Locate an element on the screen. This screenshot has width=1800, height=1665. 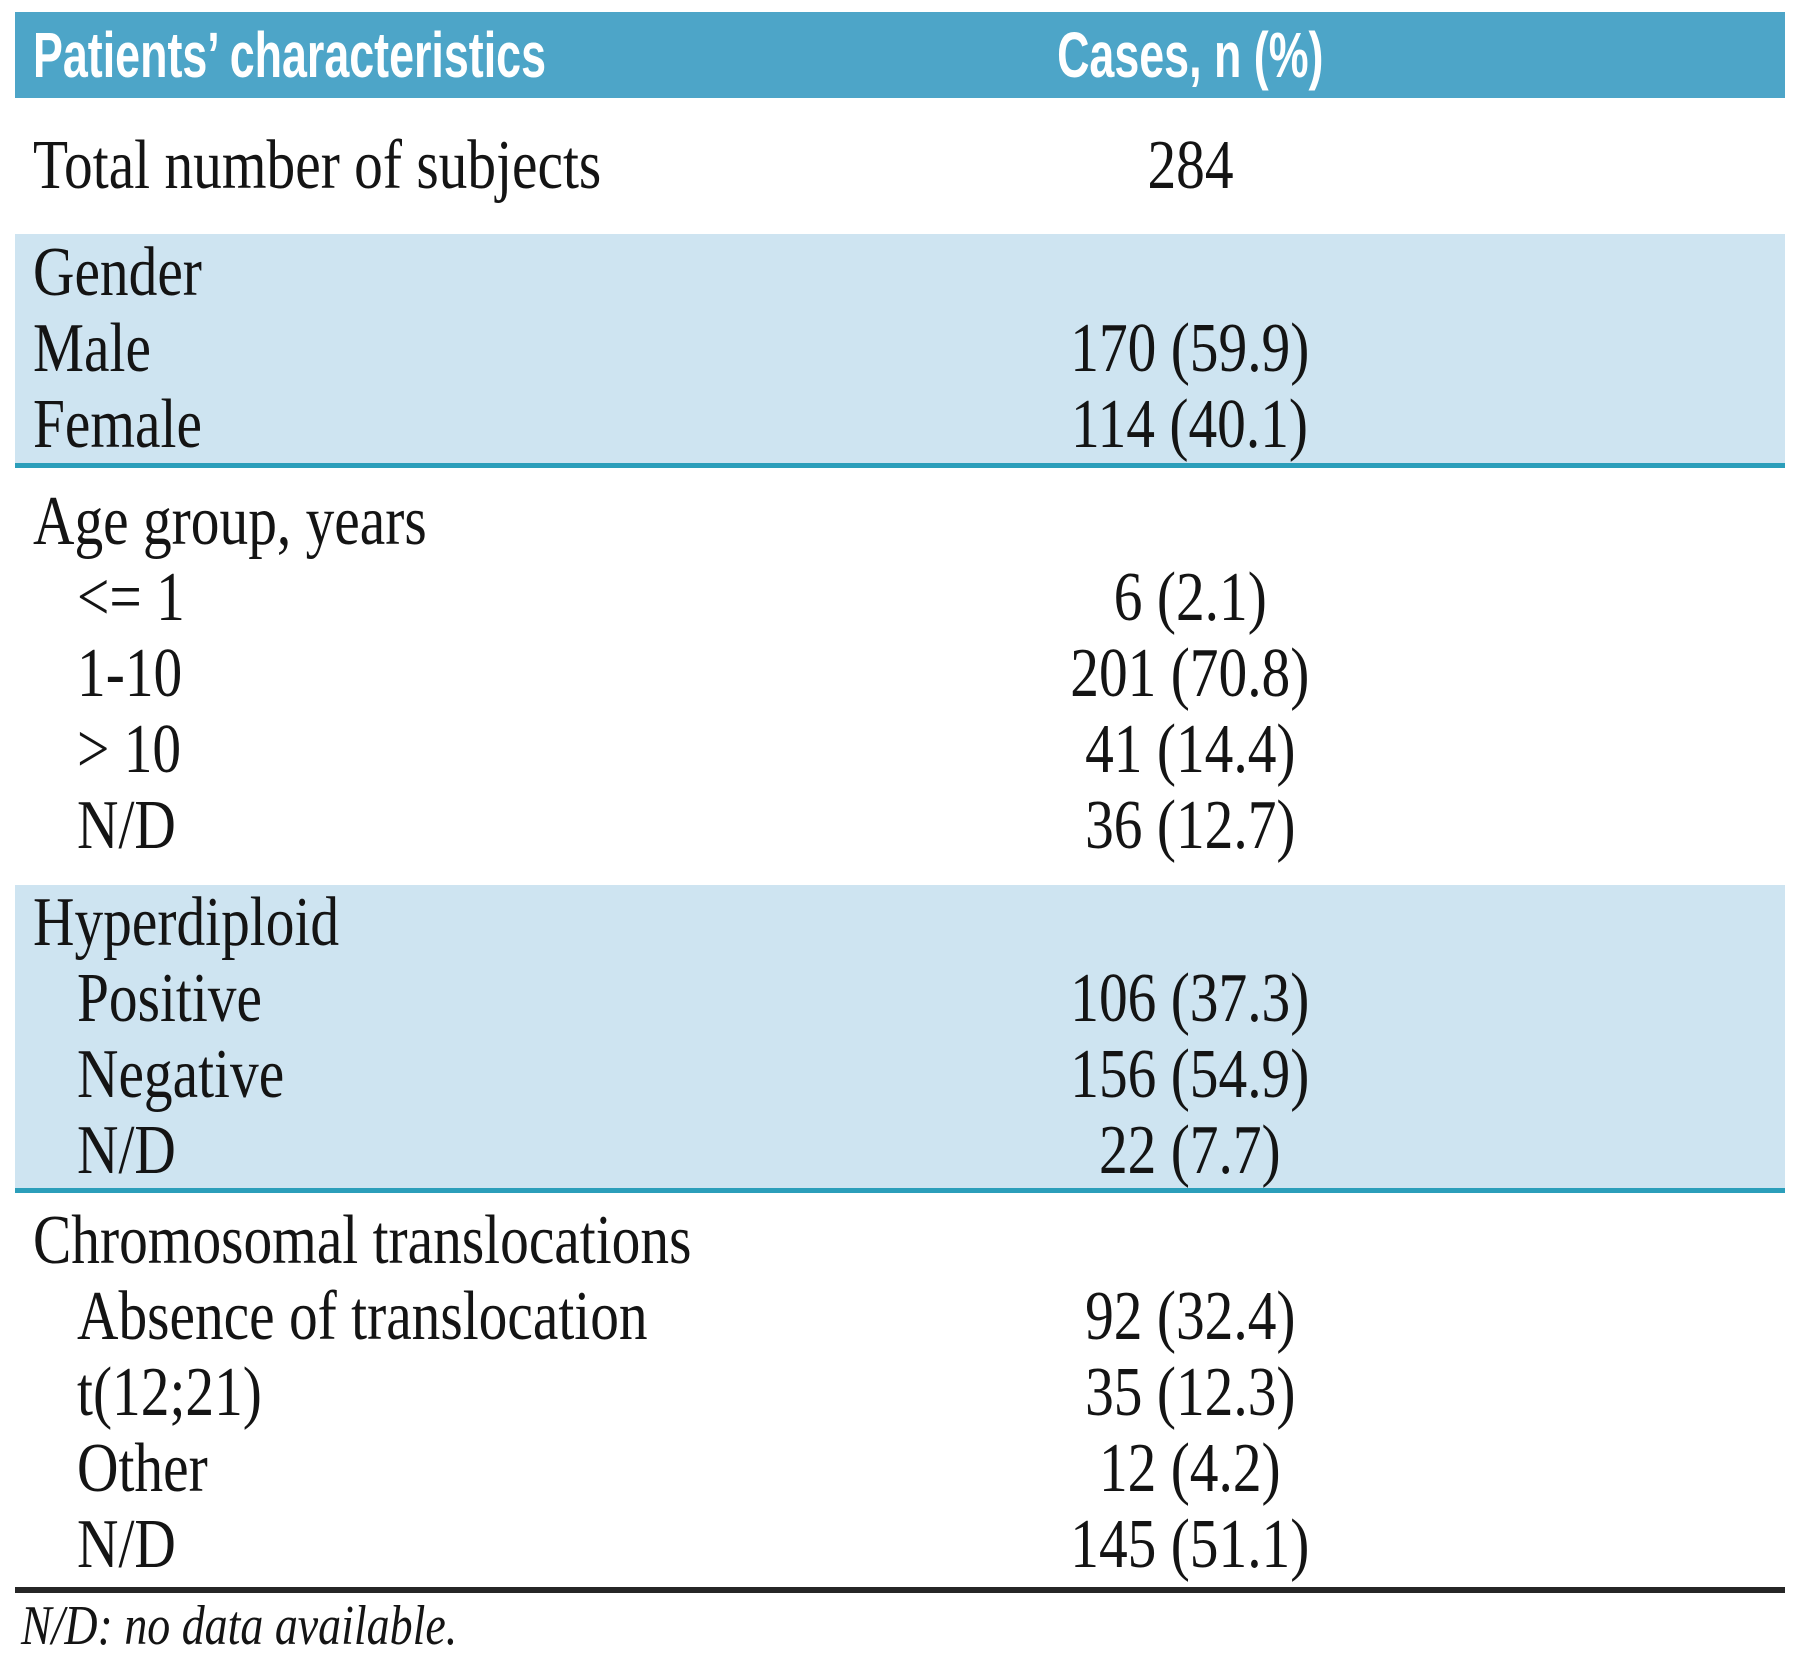
row-value: 36 (12.7) is located at coordinates (1190, 825).